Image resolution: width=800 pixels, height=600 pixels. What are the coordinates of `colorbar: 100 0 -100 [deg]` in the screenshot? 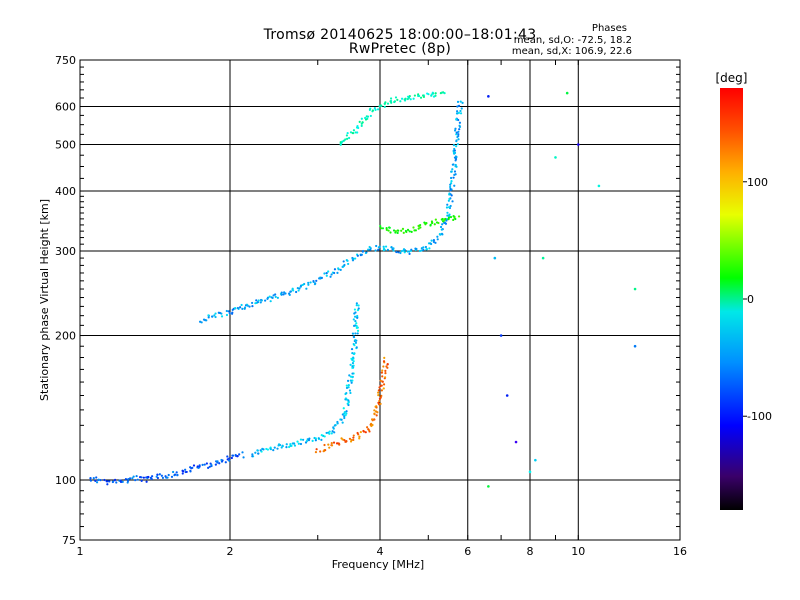 It's located at (744, 290).